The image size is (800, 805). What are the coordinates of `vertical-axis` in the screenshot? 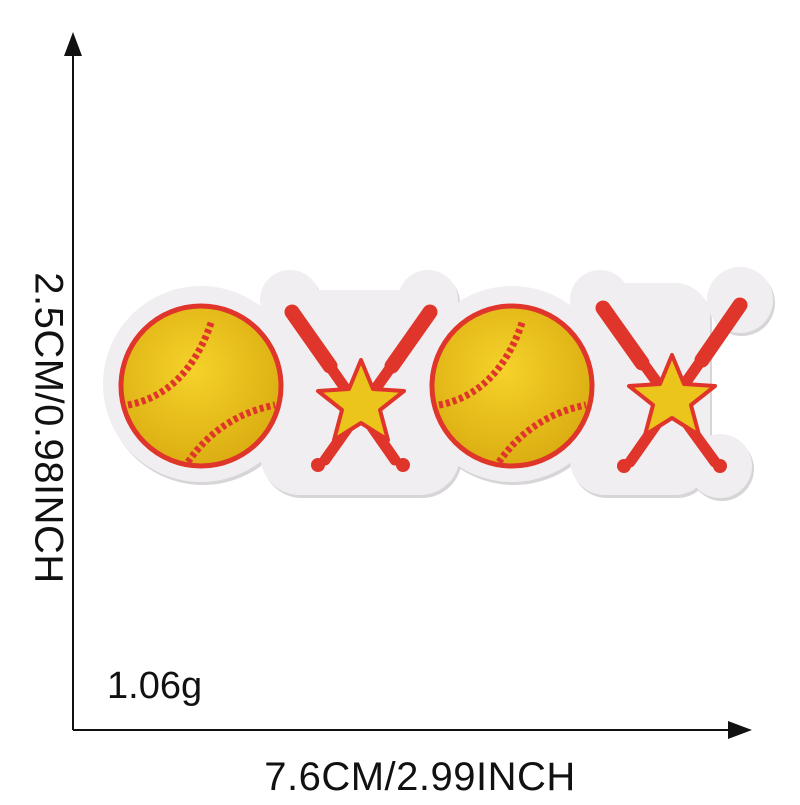 It's located at (73, 381).